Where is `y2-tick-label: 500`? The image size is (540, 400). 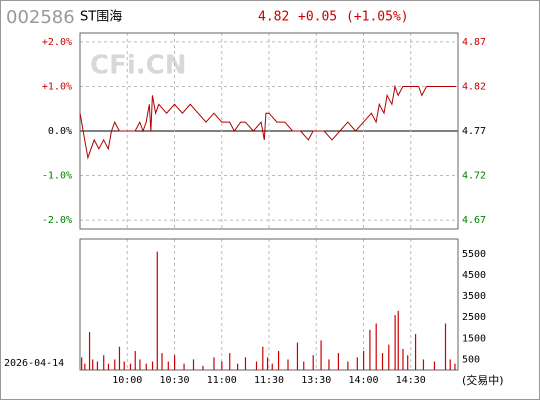 y2-tick-label: 500 is located at coordinates (471, 359).